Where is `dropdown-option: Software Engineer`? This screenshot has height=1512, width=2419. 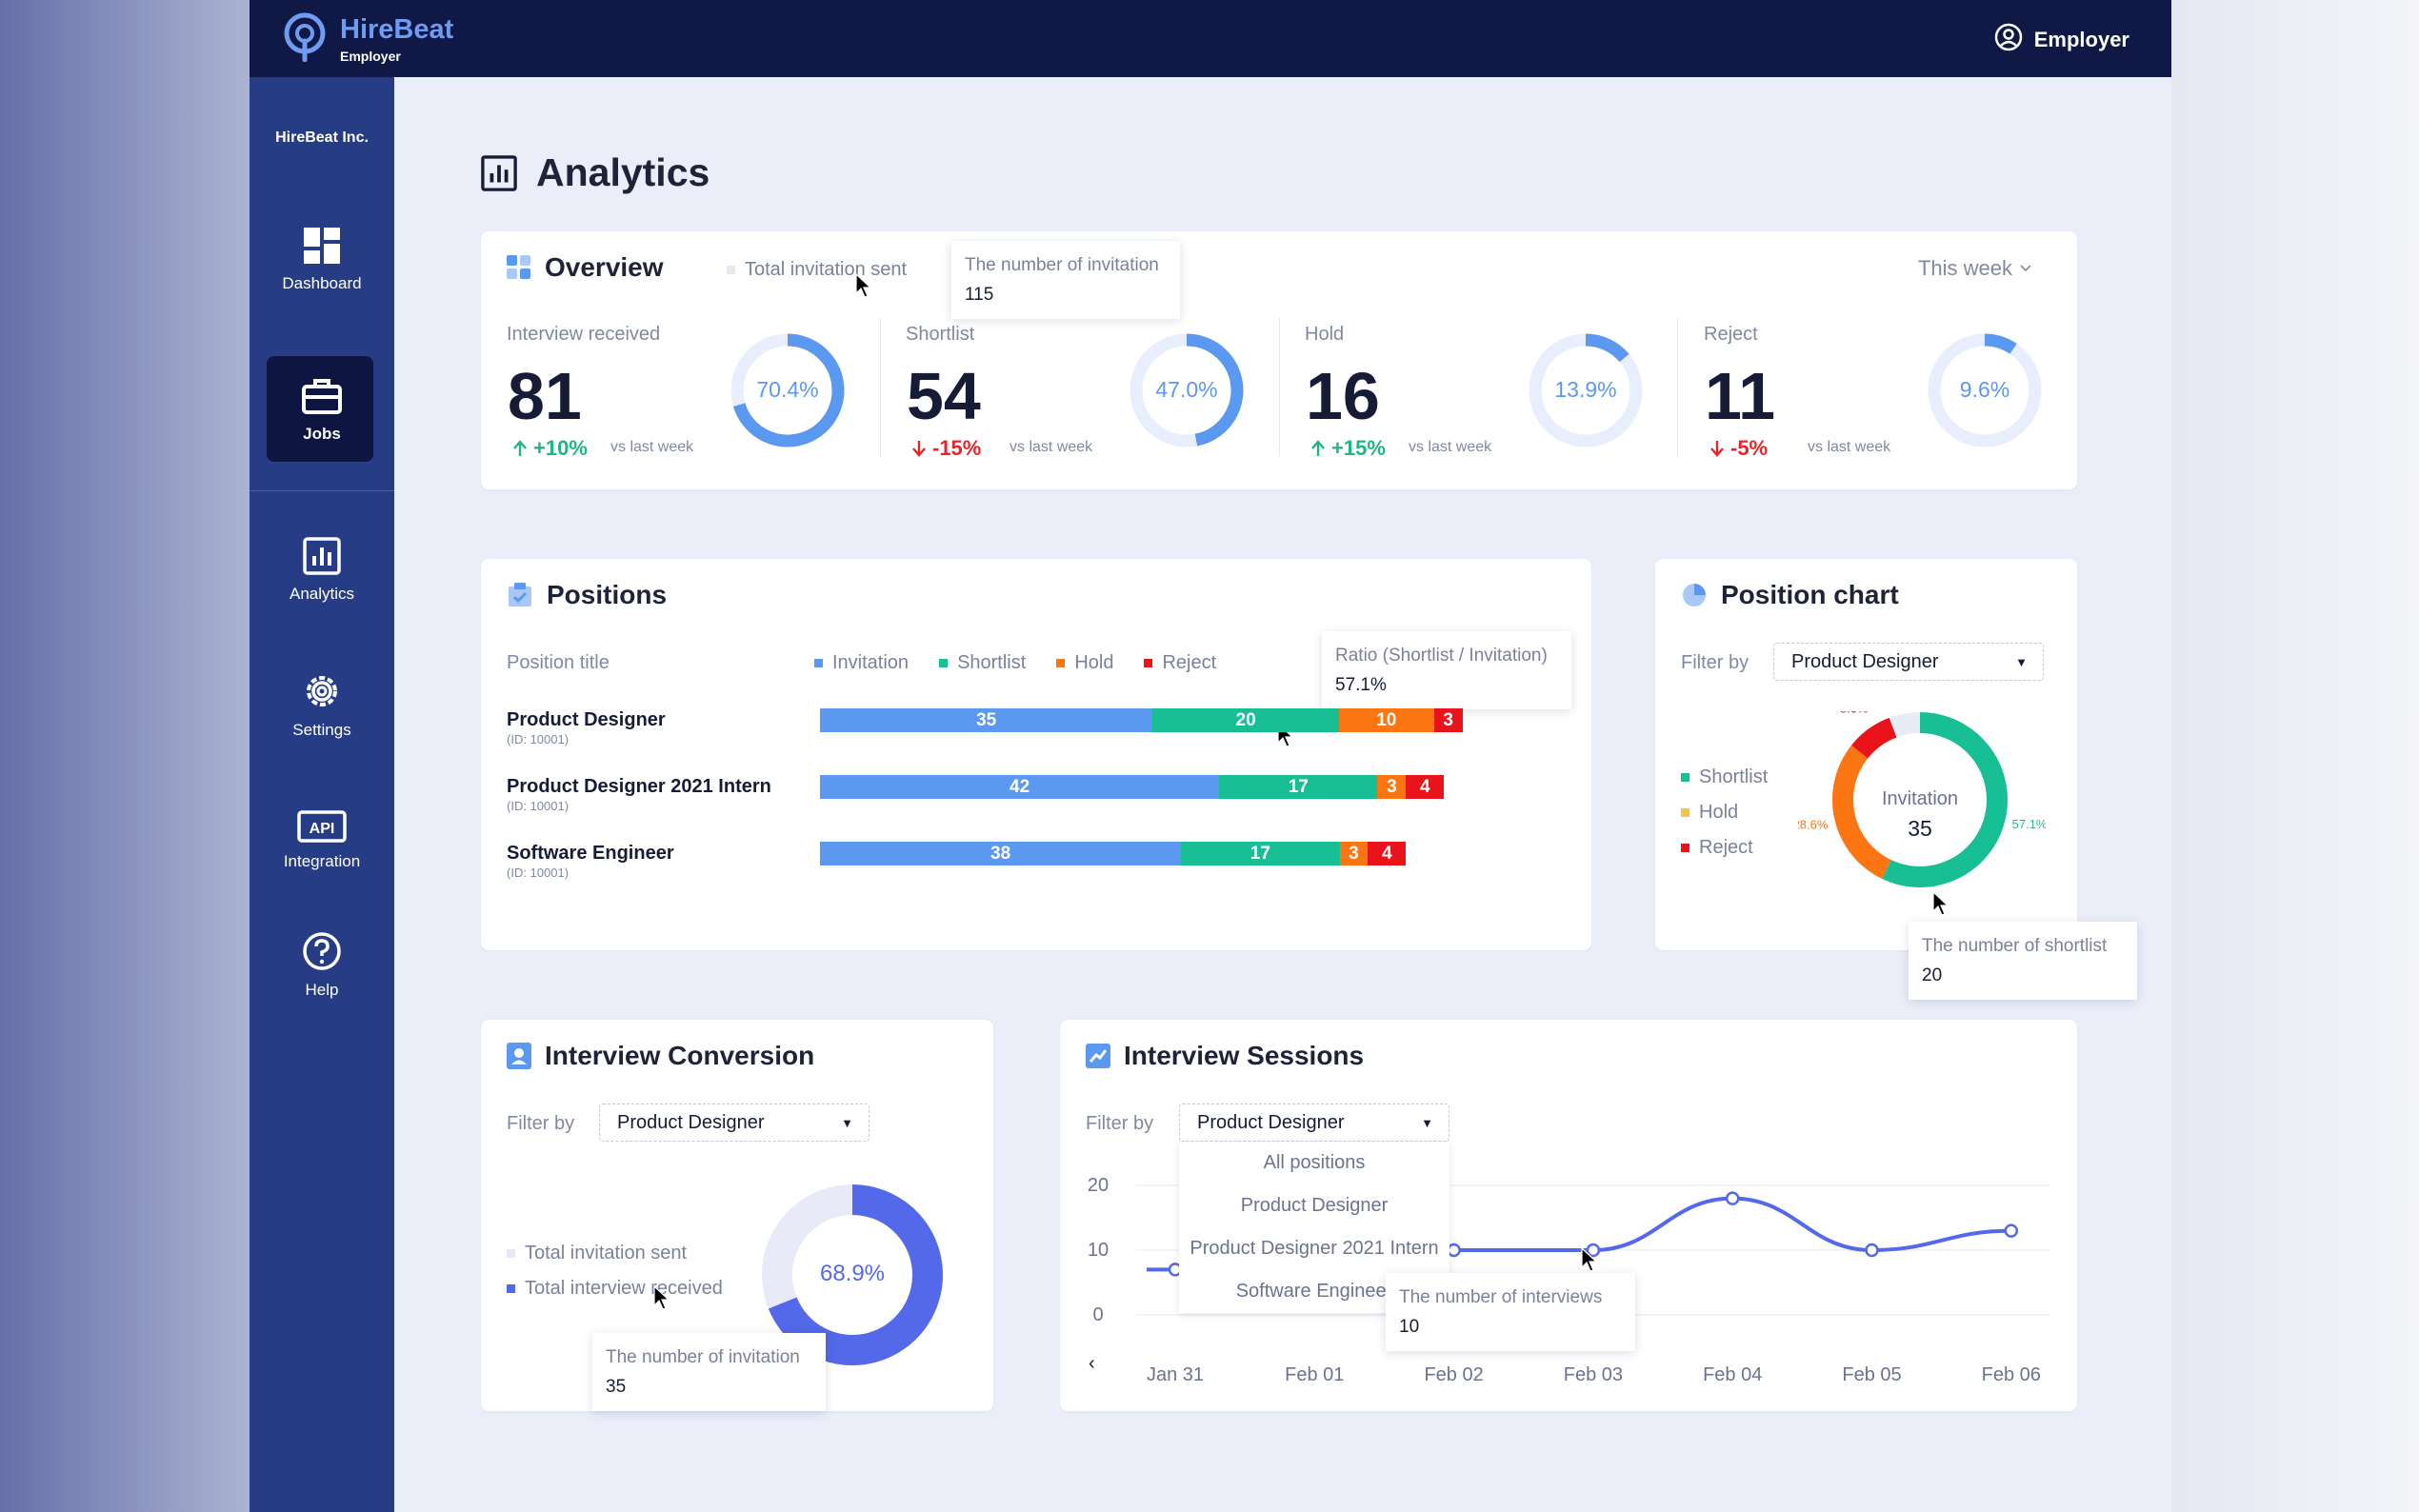 dropdown-option: Software Engineer is located at coordinates (1314, 1291).